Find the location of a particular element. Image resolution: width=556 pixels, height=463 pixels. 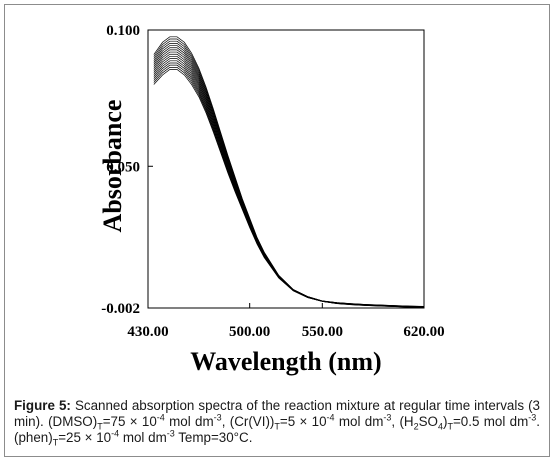

y-tick-label: 0.050 is located at coordinates (123, 167).